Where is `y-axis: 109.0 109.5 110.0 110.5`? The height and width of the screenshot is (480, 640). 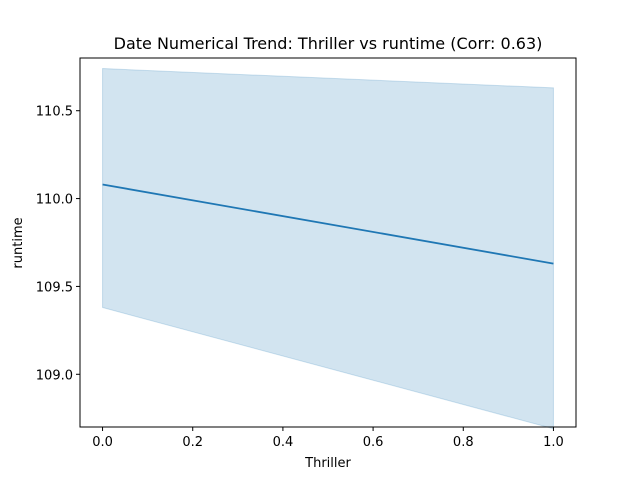
y-axis: 109.0 109.5 110.0 110.5 is located at coordinates (58, 244).